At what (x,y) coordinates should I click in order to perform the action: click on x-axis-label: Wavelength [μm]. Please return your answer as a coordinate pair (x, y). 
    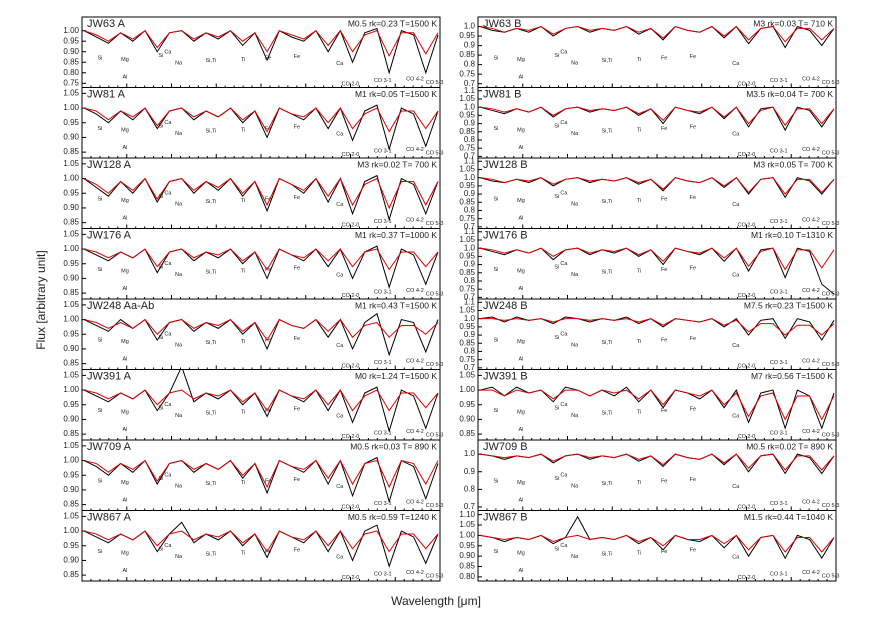
    Looking at the image, I should click on (436, 601).